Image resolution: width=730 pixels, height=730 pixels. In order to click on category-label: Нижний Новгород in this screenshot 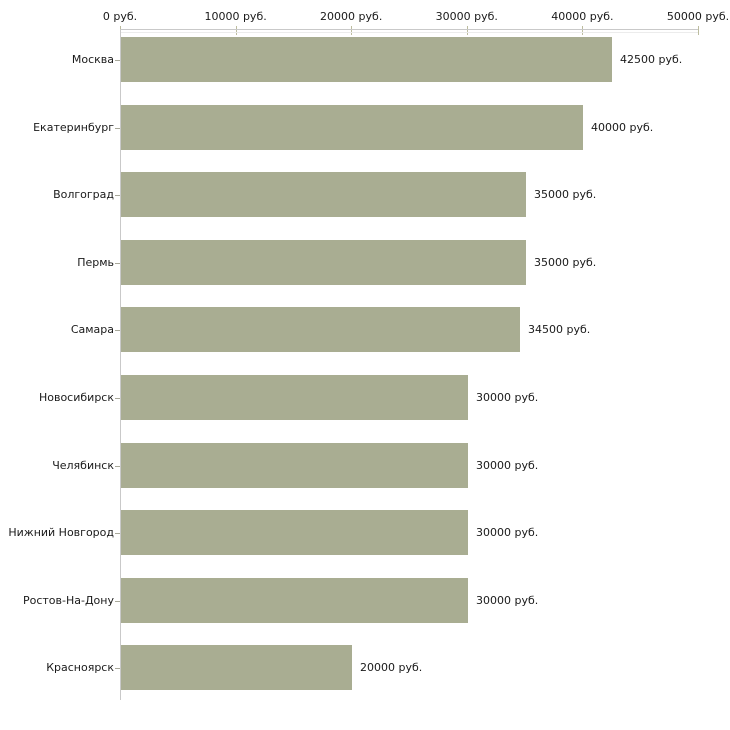, I will do `click(61, 532)`.